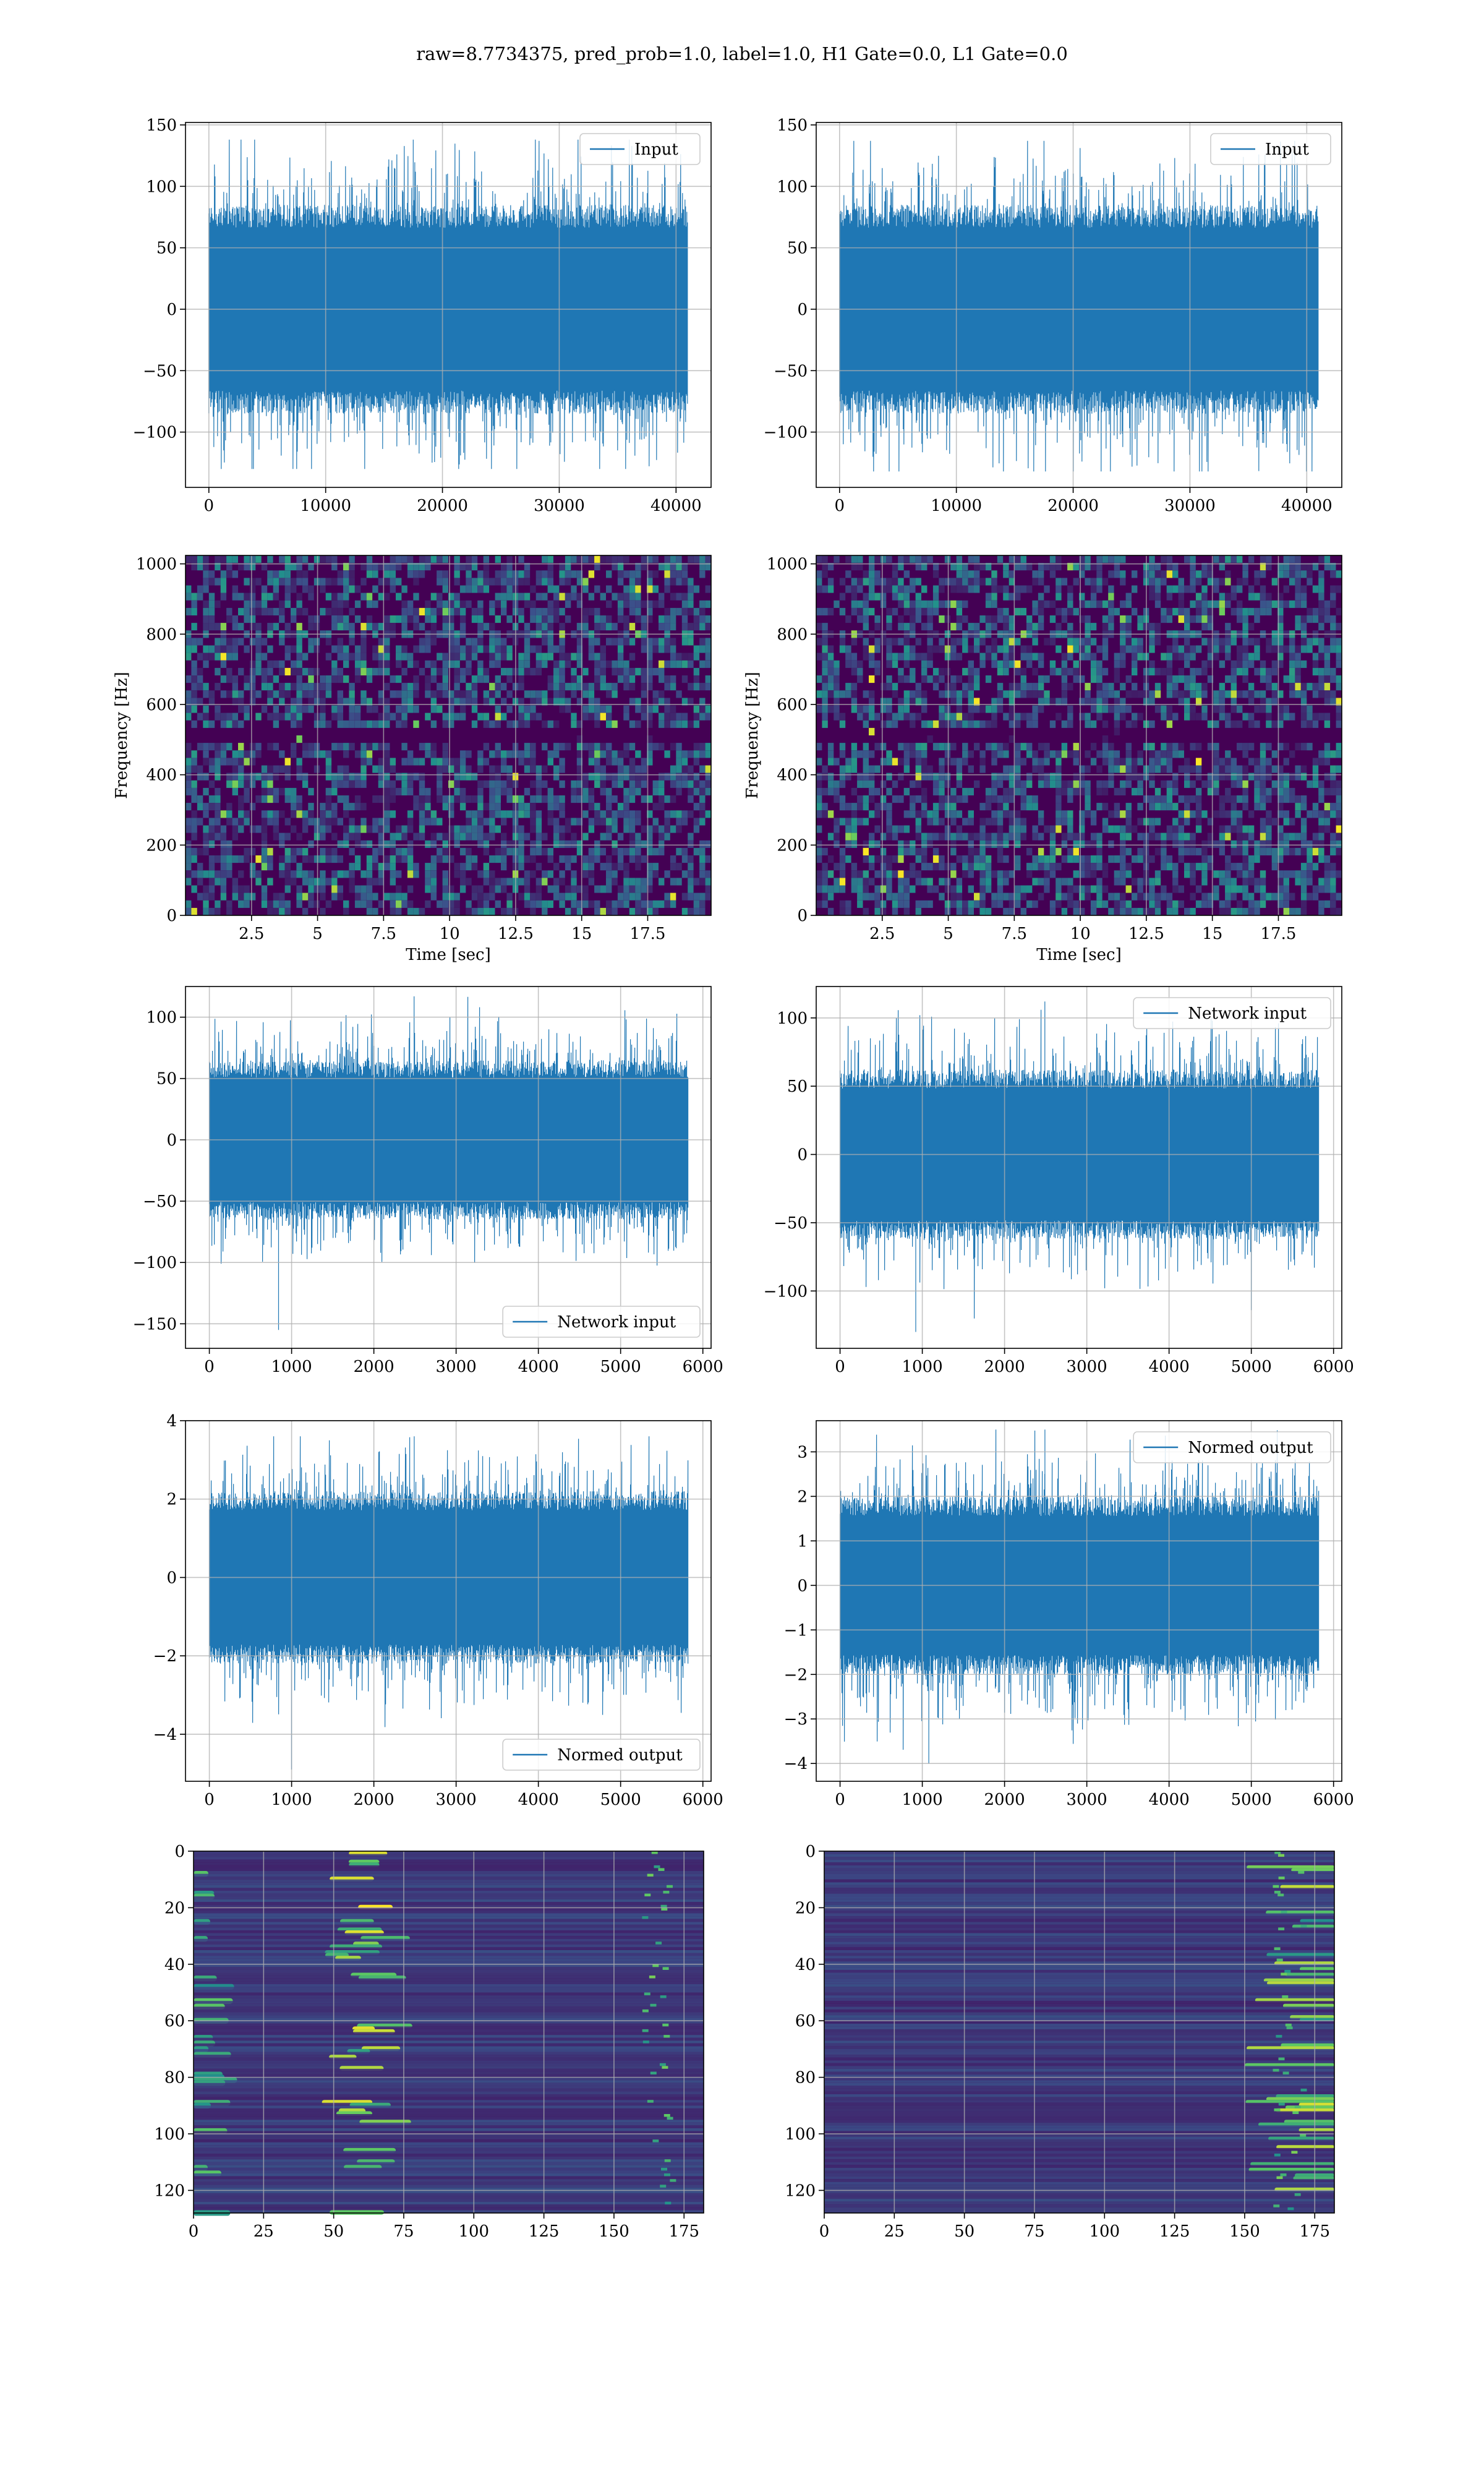 This screenshot has height=2474, width=1484. I want to click on gridlines, so click(448, 304).